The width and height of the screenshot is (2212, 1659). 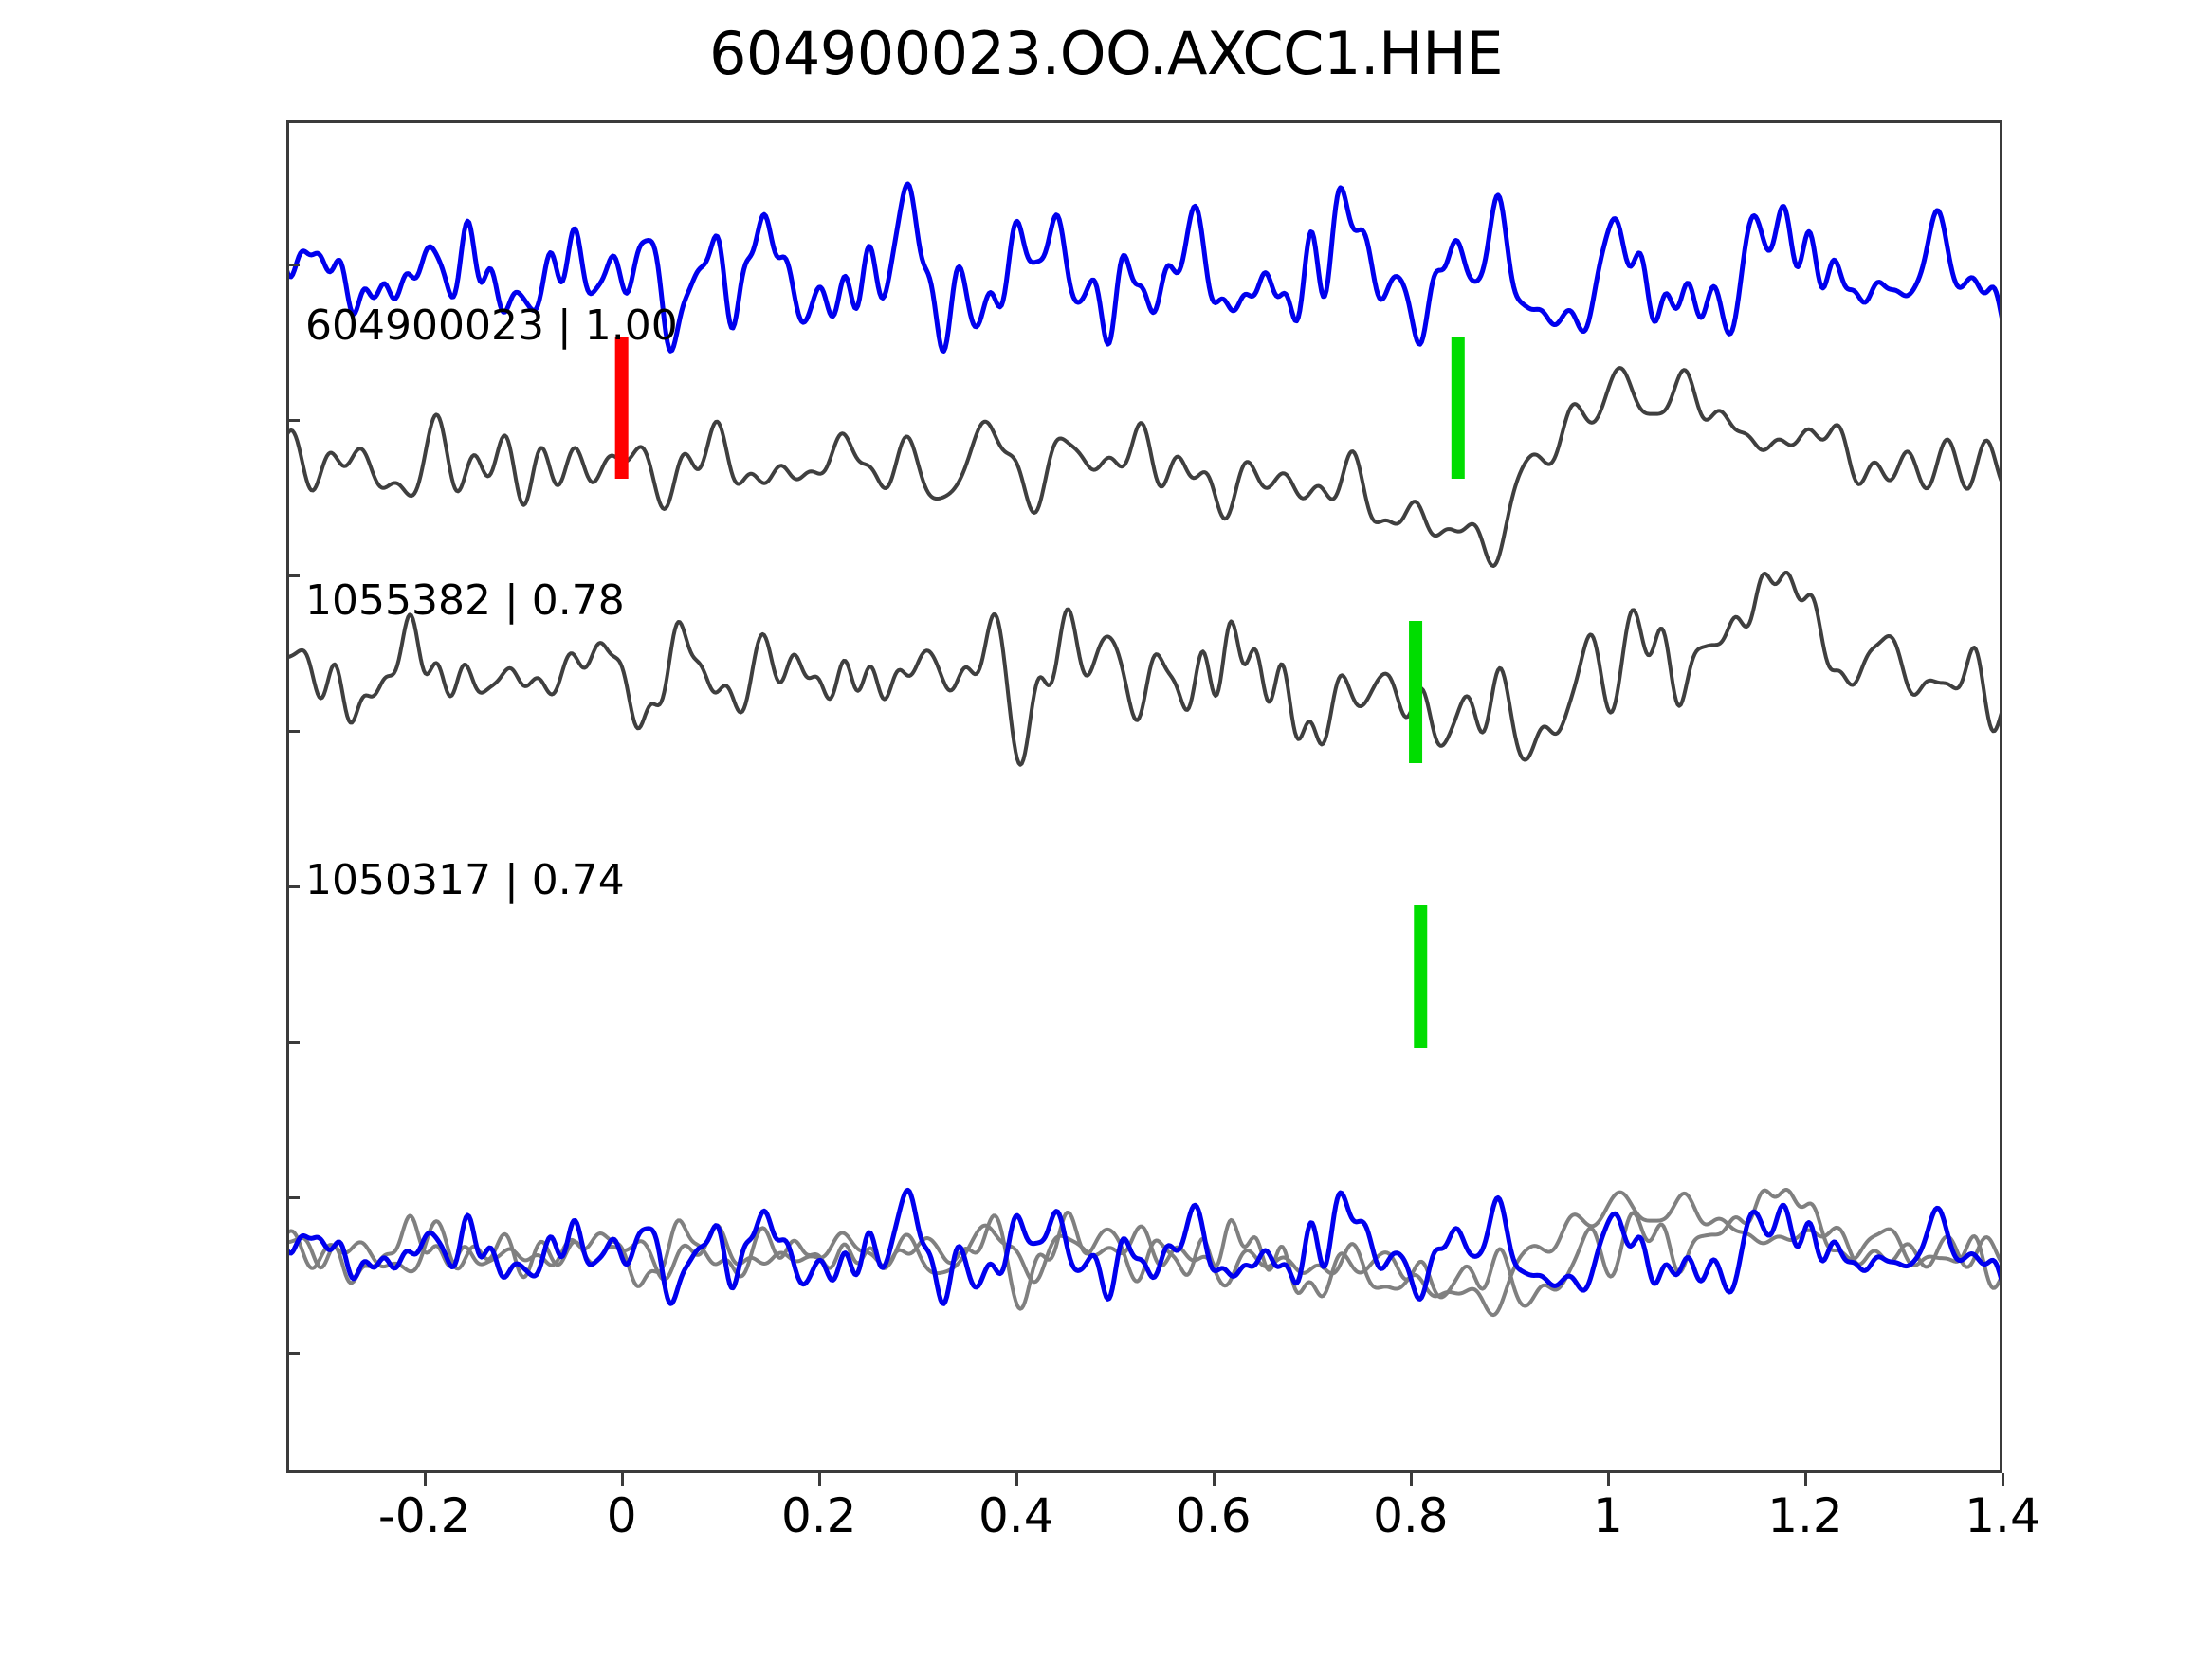 I want to click on trace-label-604900023: 604900023 | 1.00, so click(x=491, y=325).